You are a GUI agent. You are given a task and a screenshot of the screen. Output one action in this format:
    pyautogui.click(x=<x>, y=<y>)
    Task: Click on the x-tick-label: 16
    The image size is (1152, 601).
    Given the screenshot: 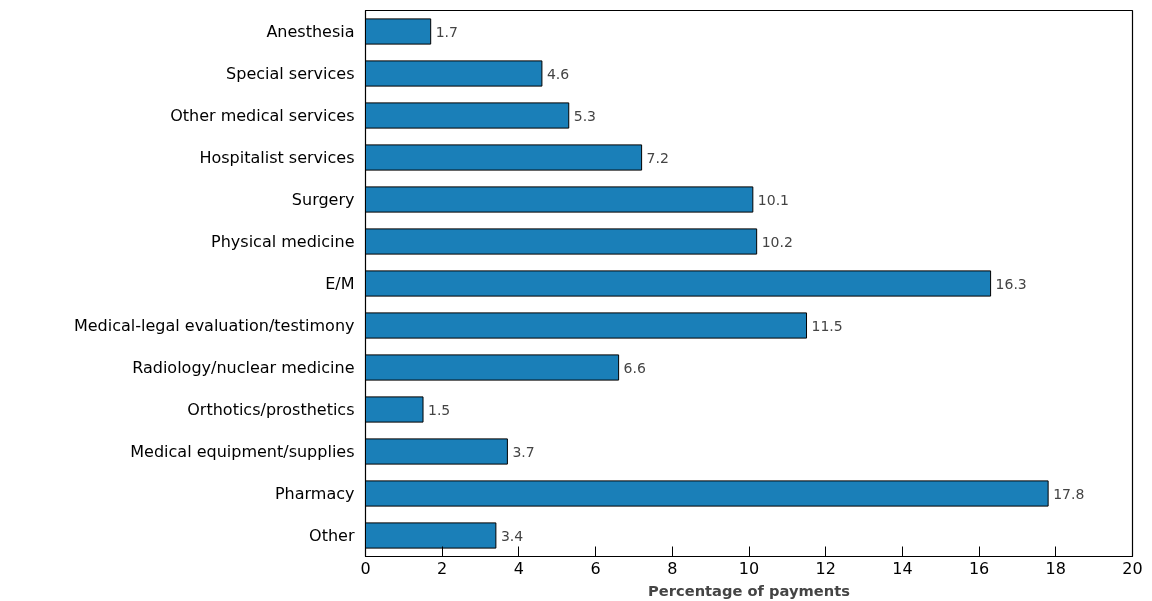 What is the action you would take?
    pyautogui.click(x=979, y=568)
    